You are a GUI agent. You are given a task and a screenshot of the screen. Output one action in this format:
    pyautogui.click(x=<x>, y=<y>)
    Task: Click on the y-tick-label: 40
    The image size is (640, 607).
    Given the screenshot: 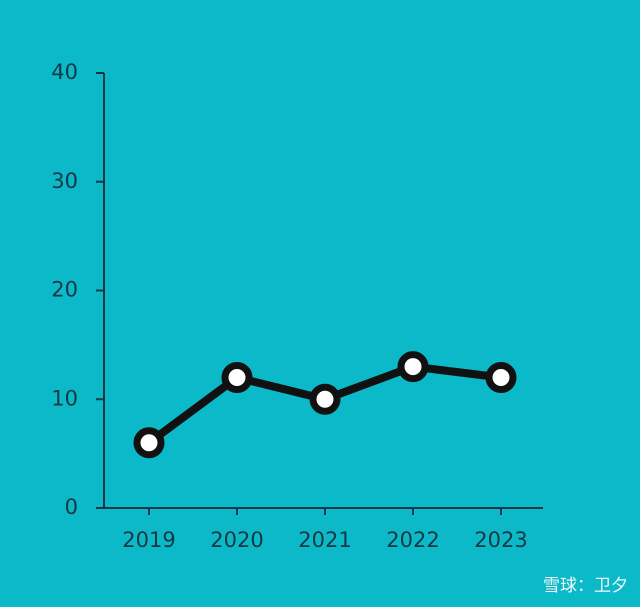 What is the action you would take?
    pyautogui.click(x=64, y=72)
    